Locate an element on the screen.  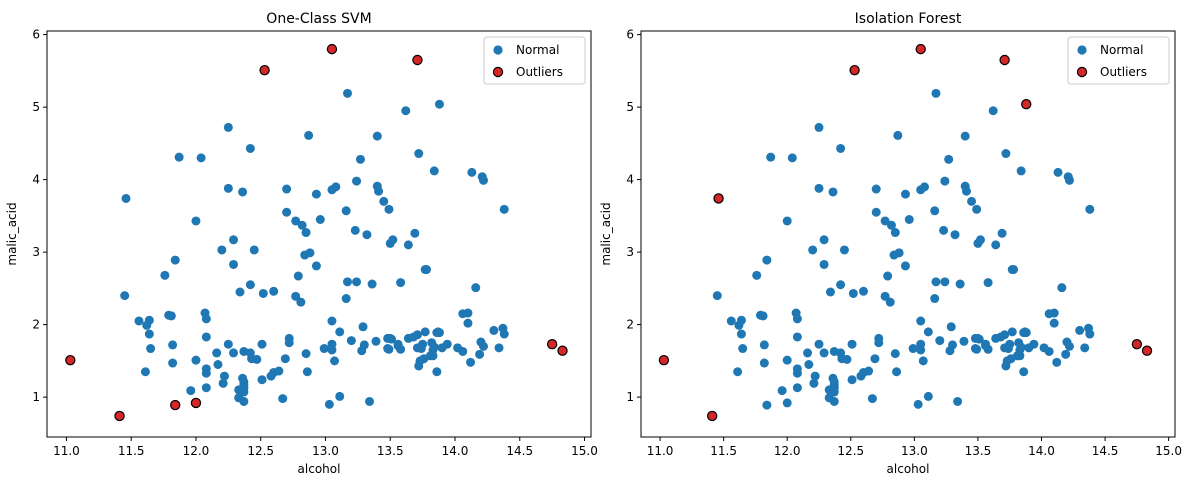
legend-label: Normal is located at coordinates (1121, 50).